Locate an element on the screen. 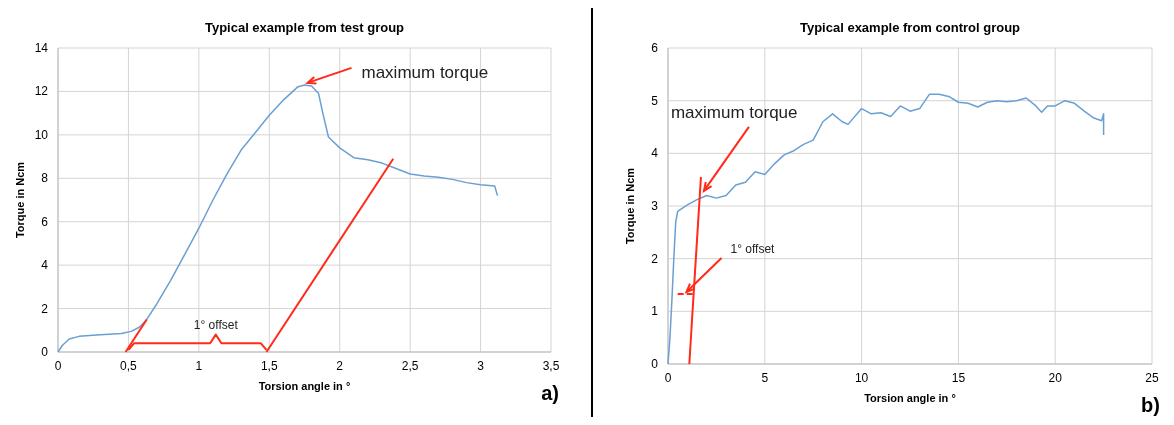 The height and width of the screenshot is (425, 1174). text: a) is located at coordinates (550, 393).